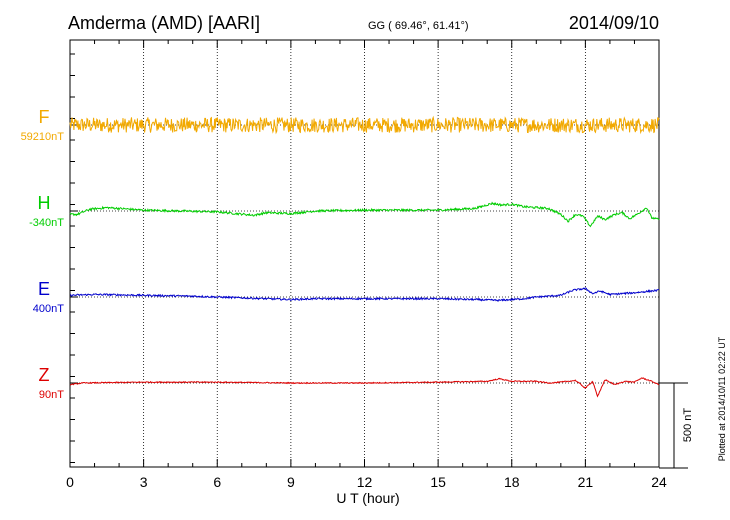 Image resolution: width=730 pixels, height=520 pixels. I want to click on series-baseline-f: 59210nT, so click(43, 137).